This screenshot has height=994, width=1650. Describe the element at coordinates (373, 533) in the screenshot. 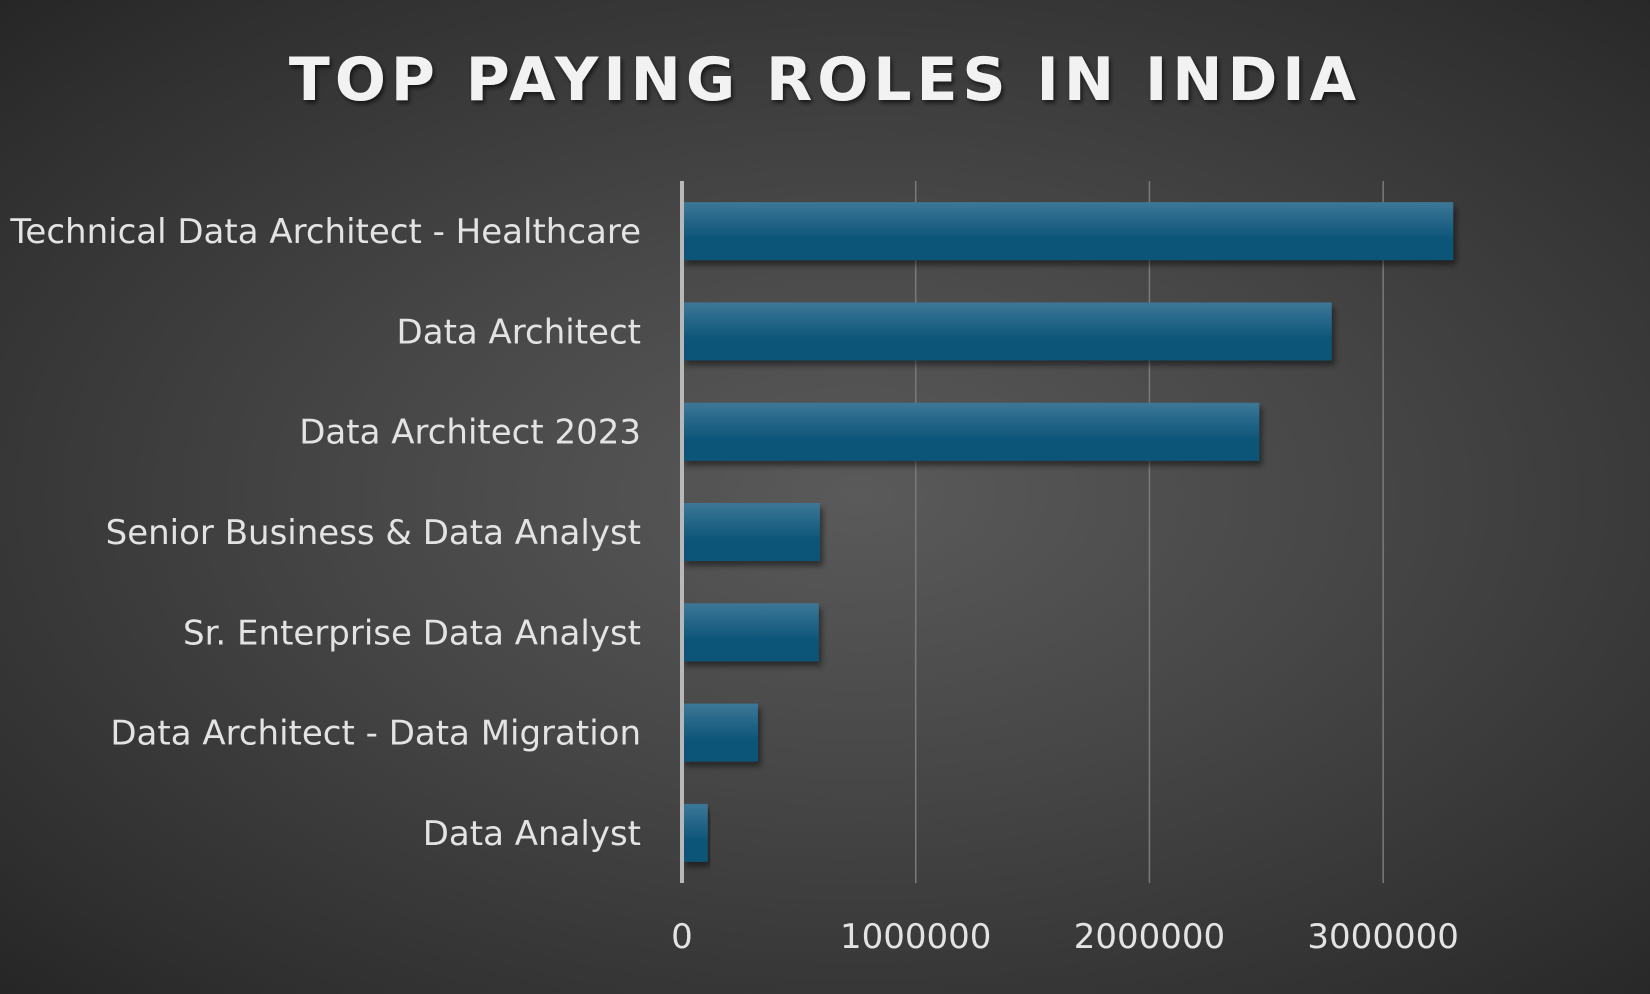

I see `category-label: Senior Business & Data Analyst` at that location.